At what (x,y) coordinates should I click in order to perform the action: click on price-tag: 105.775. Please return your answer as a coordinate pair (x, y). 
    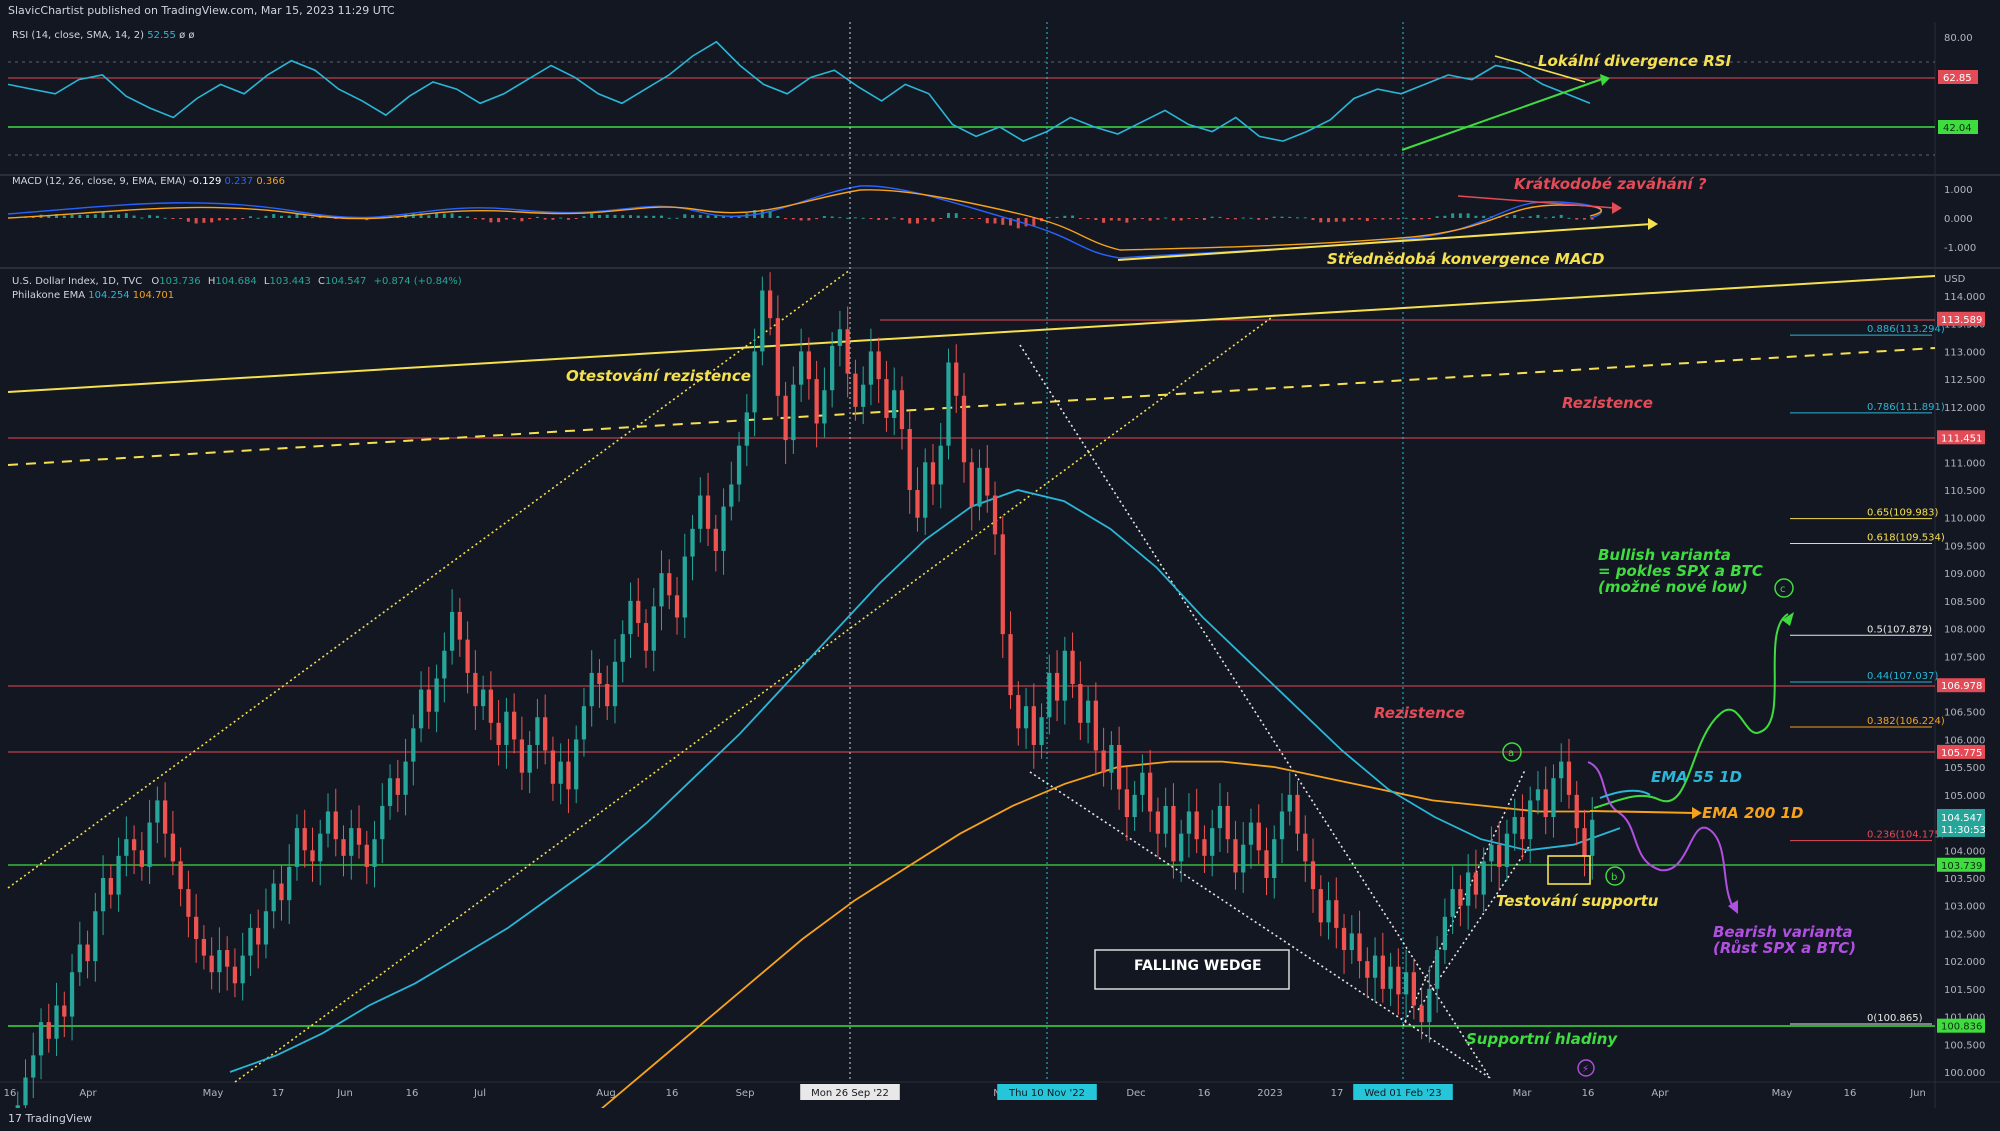
    Looking at the image, I should click on (1961, 751).